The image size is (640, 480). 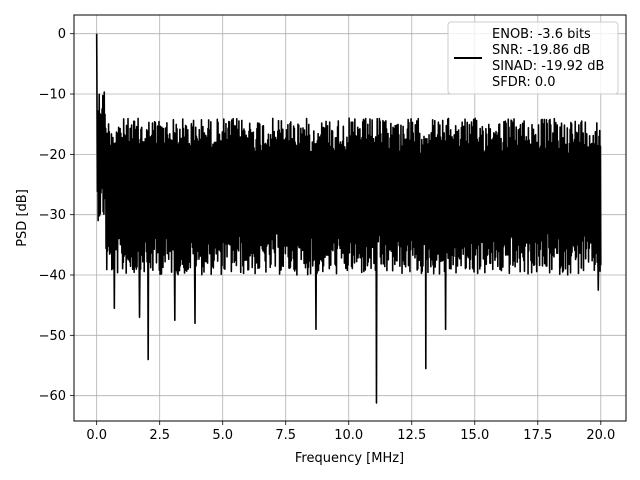 I want to click on legend-box, so click(x=533, y=58).